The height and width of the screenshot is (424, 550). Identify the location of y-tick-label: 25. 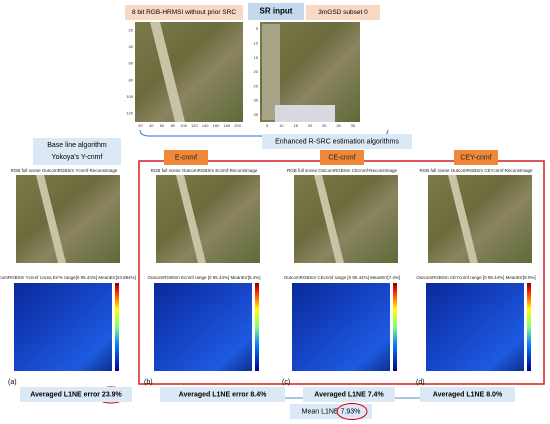
(256, 85).